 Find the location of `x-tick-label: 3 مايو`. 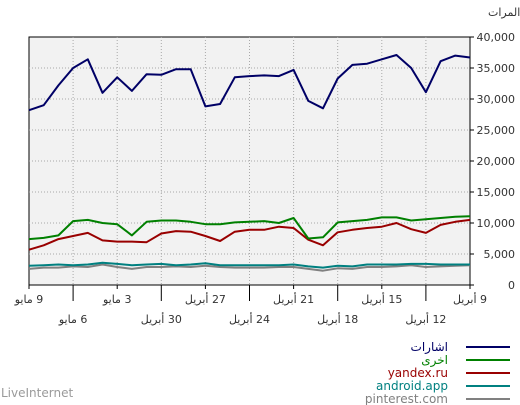

x-tick-label: 3 مايو is located at coordinates (116, 299).